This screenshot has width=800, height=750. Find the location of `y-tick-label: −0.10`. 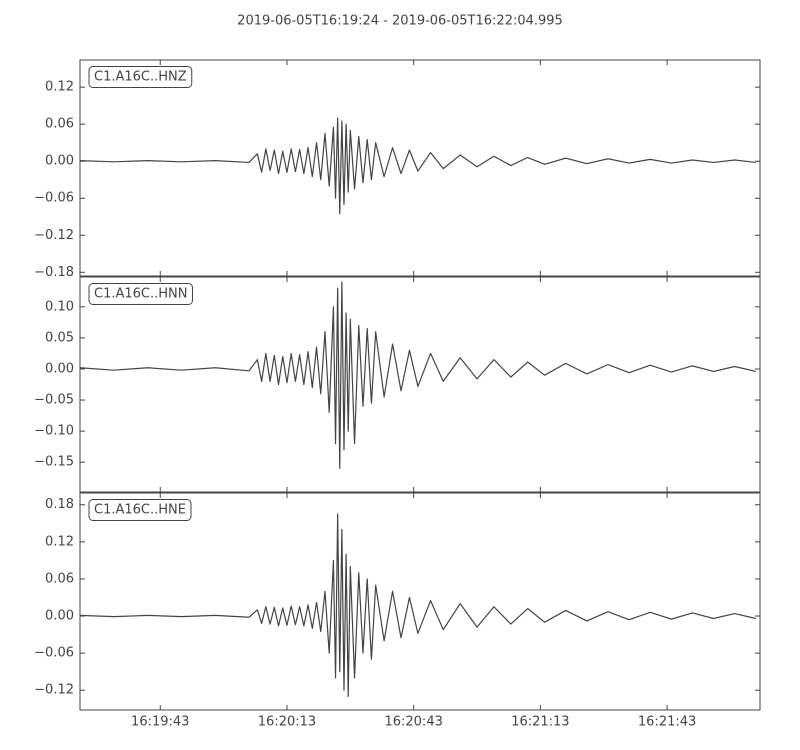

y-tick-label: −0.10 is located at coordinates (54, 431).